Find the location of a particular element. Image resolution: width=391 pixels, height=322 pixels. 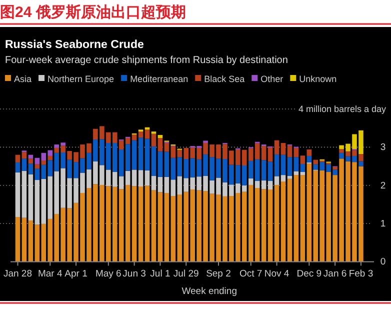

legend-label: Mediterranean is located at coordinates (159, 79).